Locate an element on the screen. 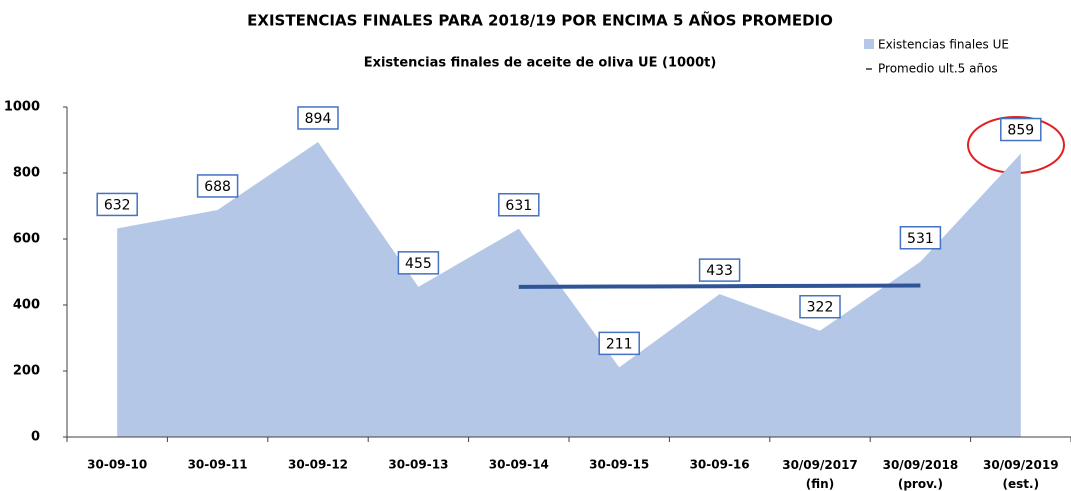 This screenshot has width=1071, height=491. x-tick-label: 30-09-14 is located at coordinates (519, 465).